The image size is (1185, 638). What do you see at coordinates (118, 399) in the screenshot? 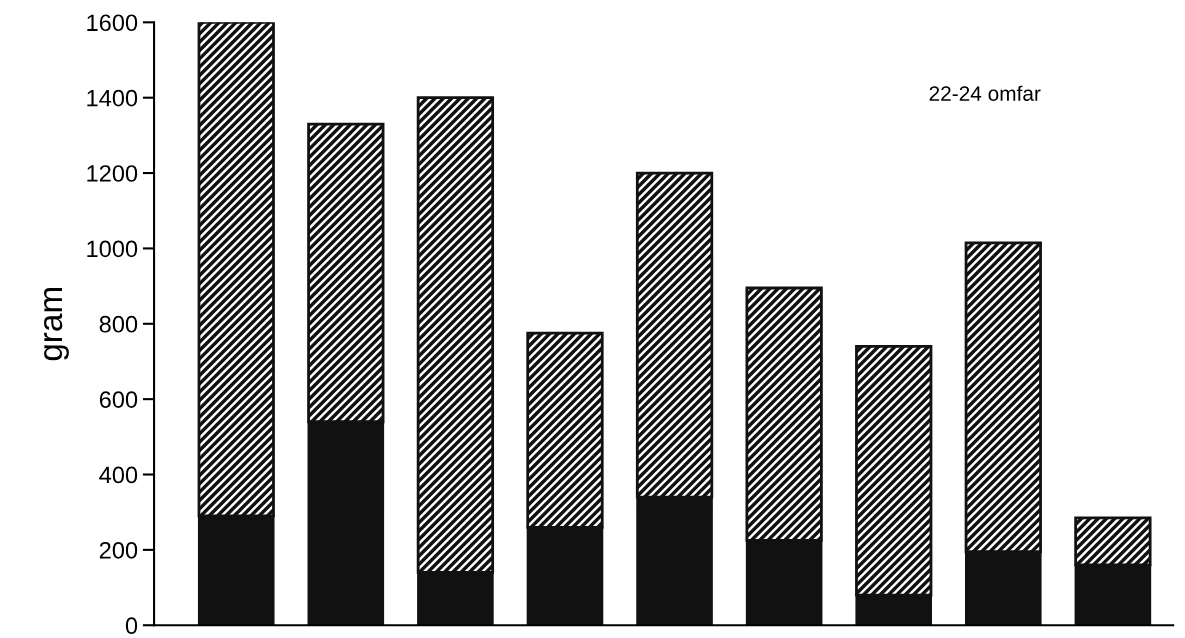
I see `y-tick-label: 600` at bounding box center [118, 399].